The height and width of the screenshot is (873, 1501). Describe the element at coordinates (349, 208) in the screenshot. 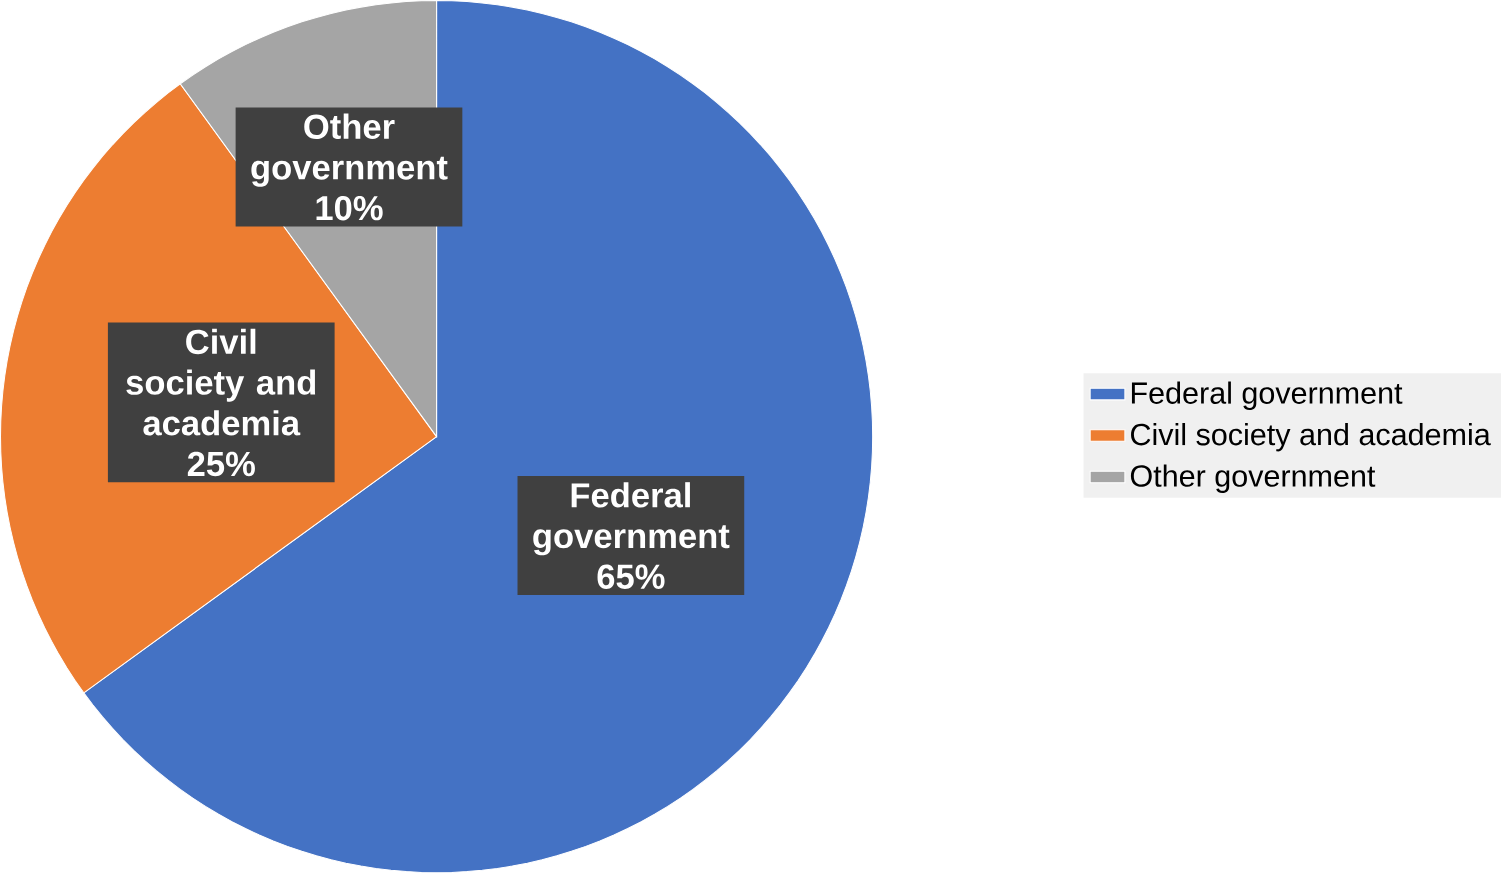

I see `data-label: 10%` at that location.